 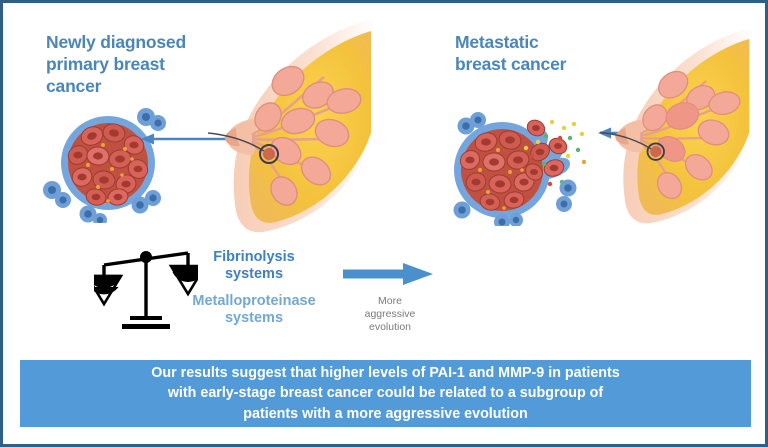 What do you see at coordinates (109, 290) in the screenshot?
I see `scale-pan-left` at bounding box center [109, 290].